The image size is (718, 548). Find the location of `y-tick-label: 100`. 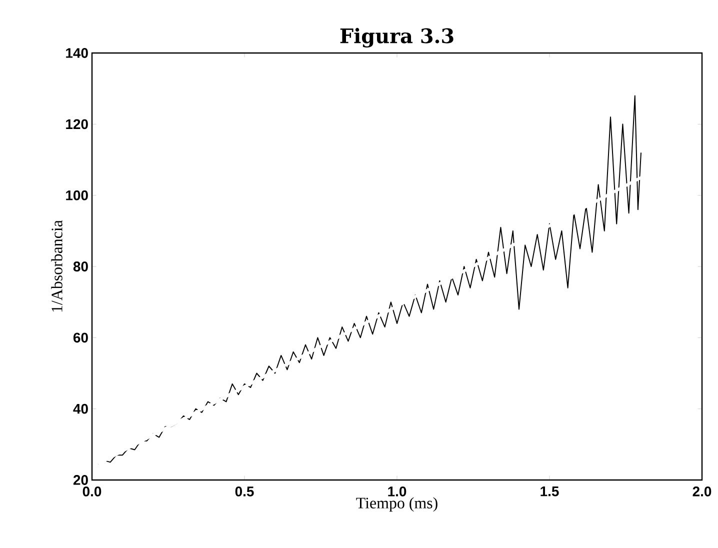

y-tick-label: 100 is located at coordinates (77, 195).